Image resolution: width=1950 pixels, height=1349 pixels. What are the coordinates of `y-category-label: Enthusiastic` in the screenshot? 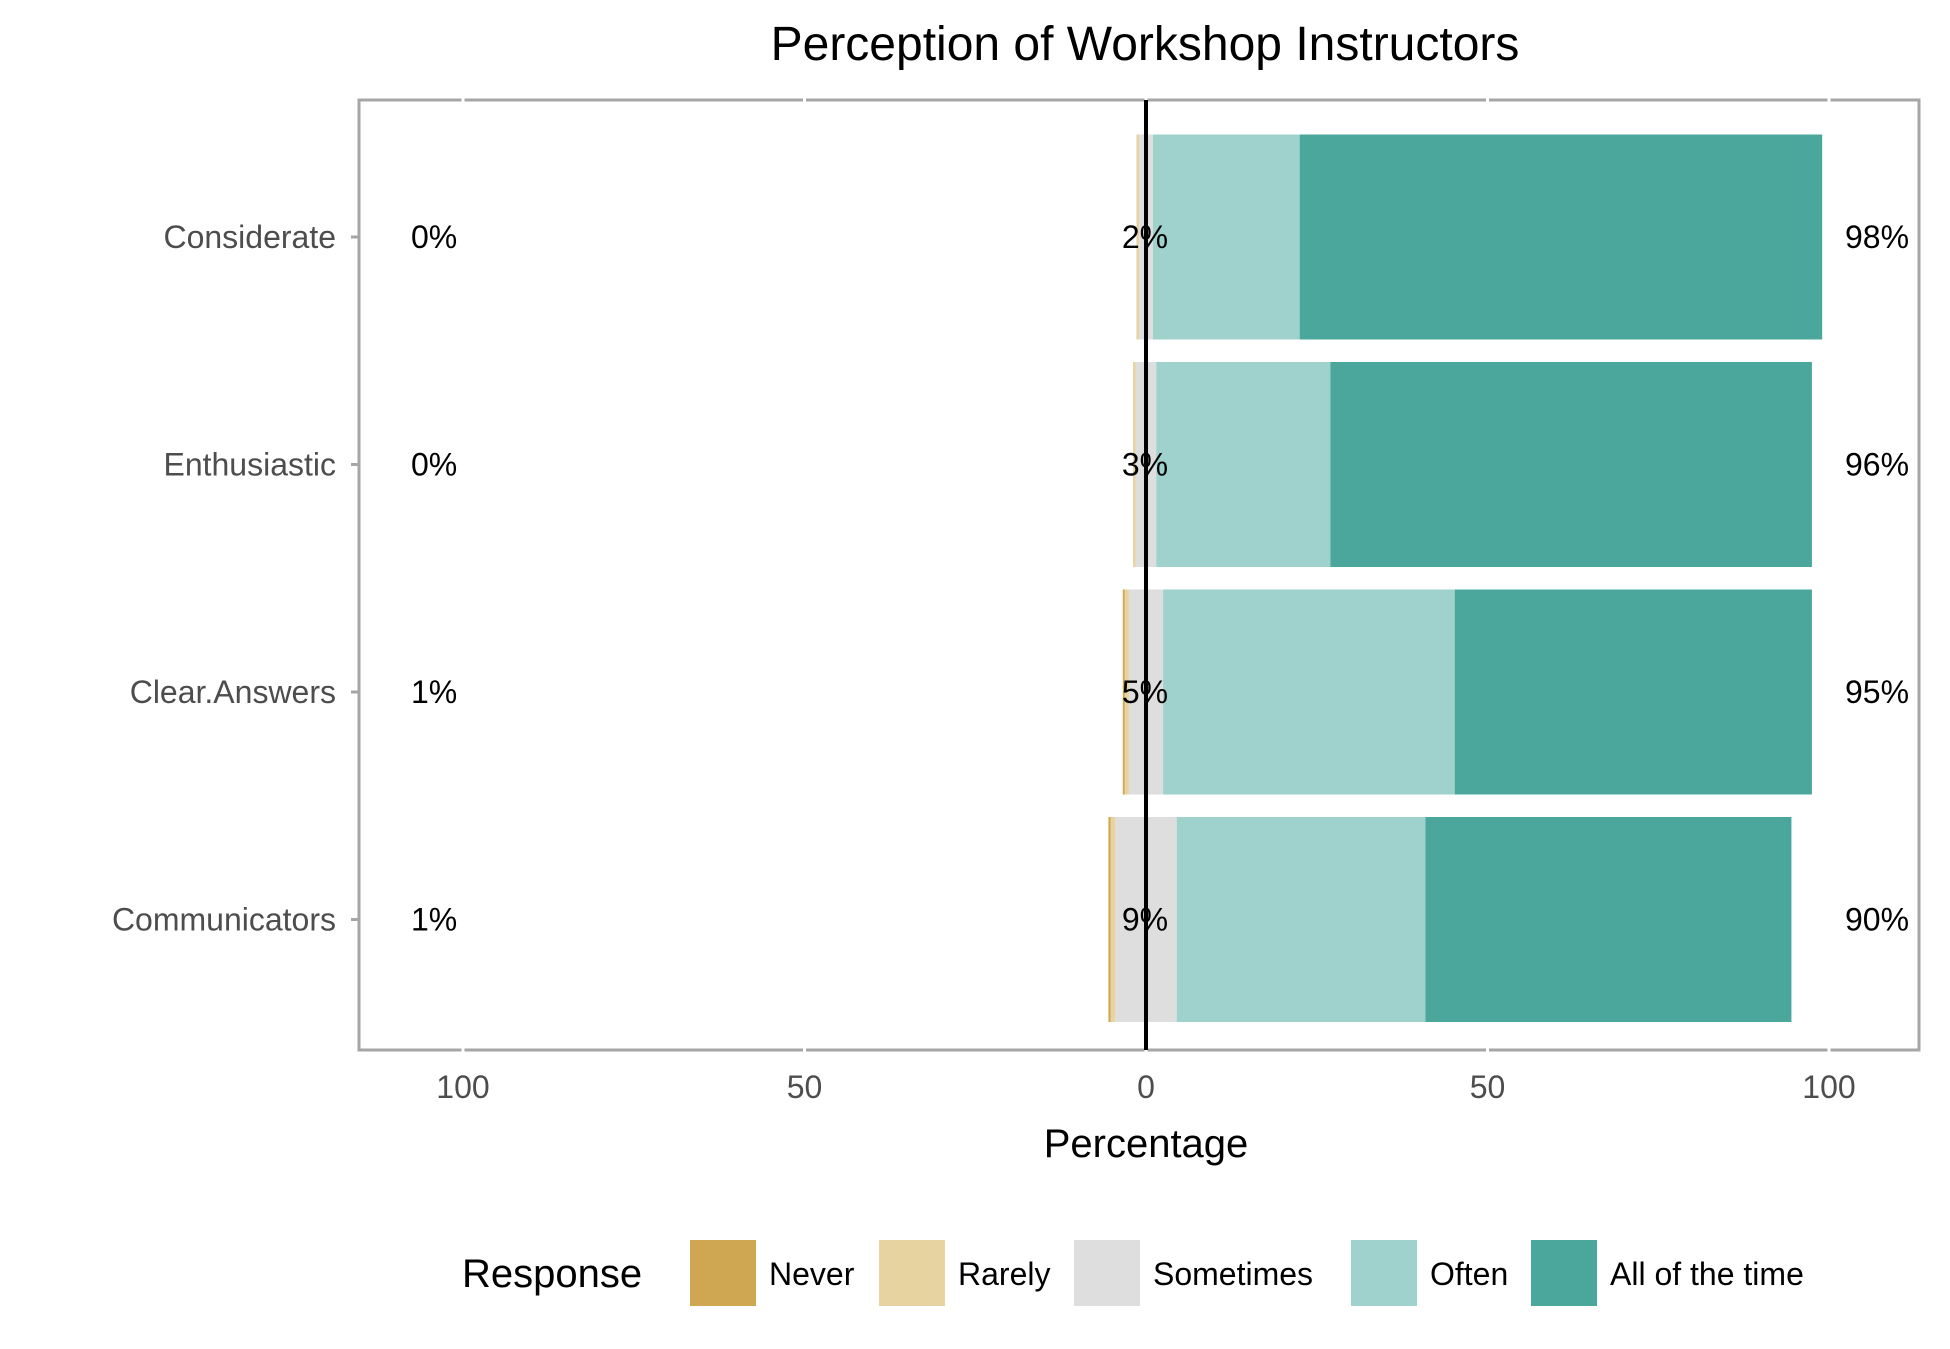 It's located at (249, 465).